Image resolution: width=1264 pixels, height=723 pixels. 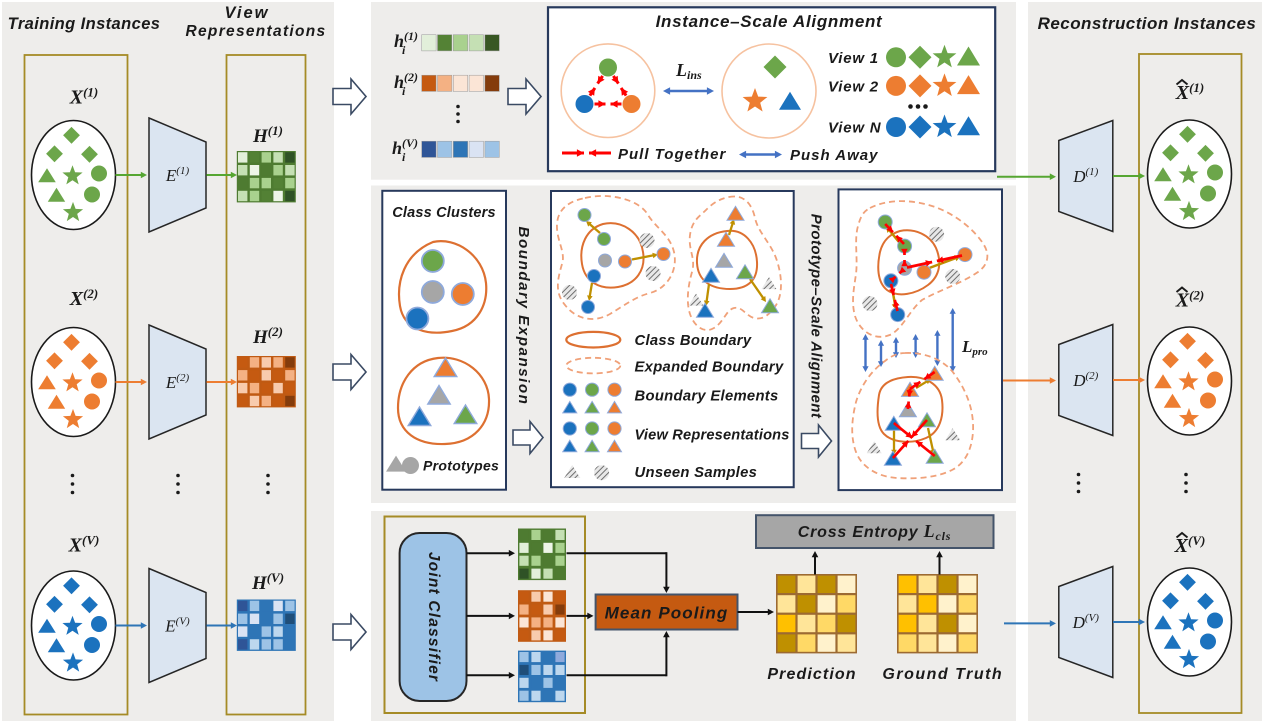 What do you see at coordinates (834, 155) in the screenshot?
I see `svg-text: Push Away` at bounding box center [834, 155].